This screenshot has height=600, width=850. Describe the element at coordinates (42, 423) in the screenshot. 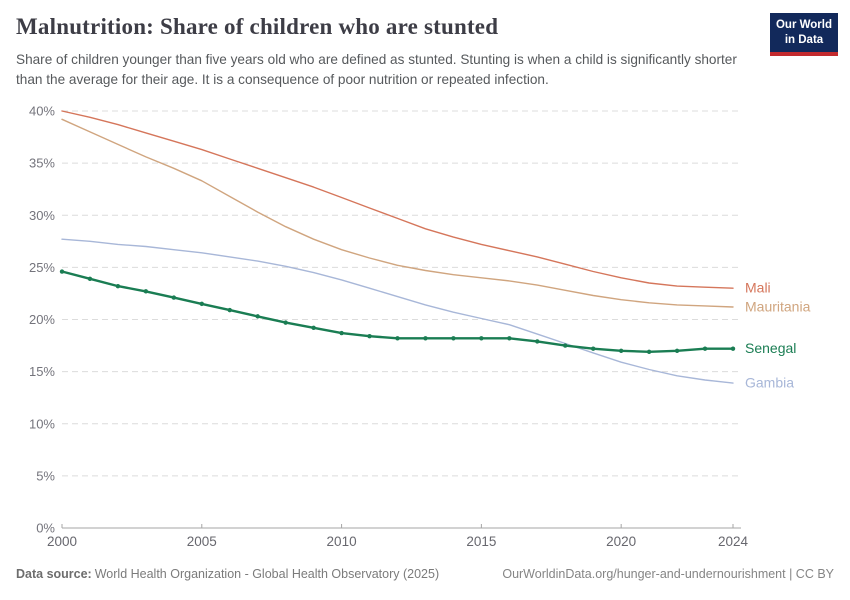

I see `y-axis-tick-label: 10%` at that location.